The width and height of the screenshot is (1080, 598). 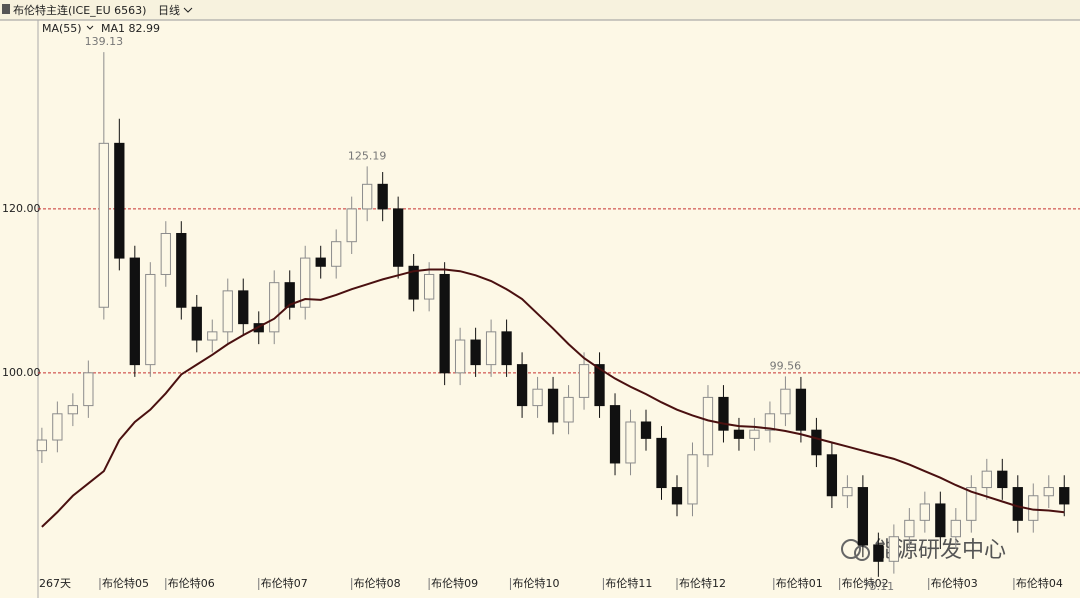 I want to click on header-bar, so click(x=540, y=10).